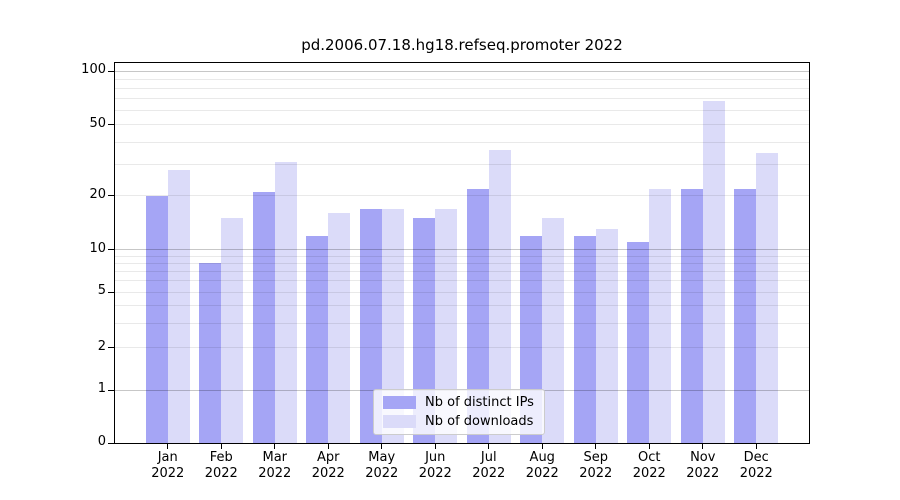 This screenshot has height=500, width=900. I want to click on y-tick-label: 1, so click(101, 389).